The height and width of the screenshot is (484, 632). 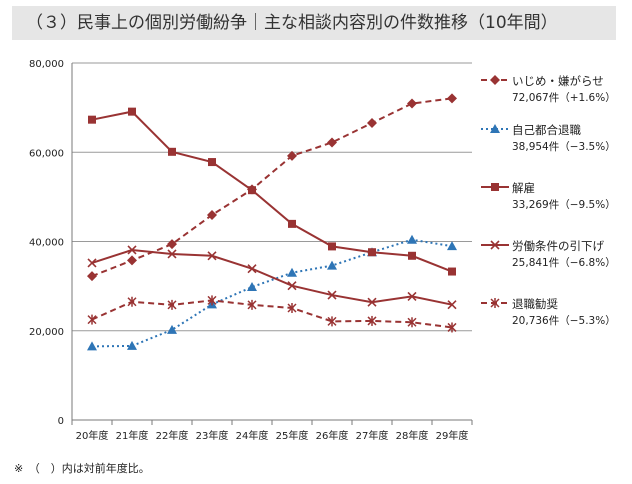 What do you see at coordinates (61, 421) in the screenshot?
I see `y-tick-label: 0` at bounding box center [61, 421].